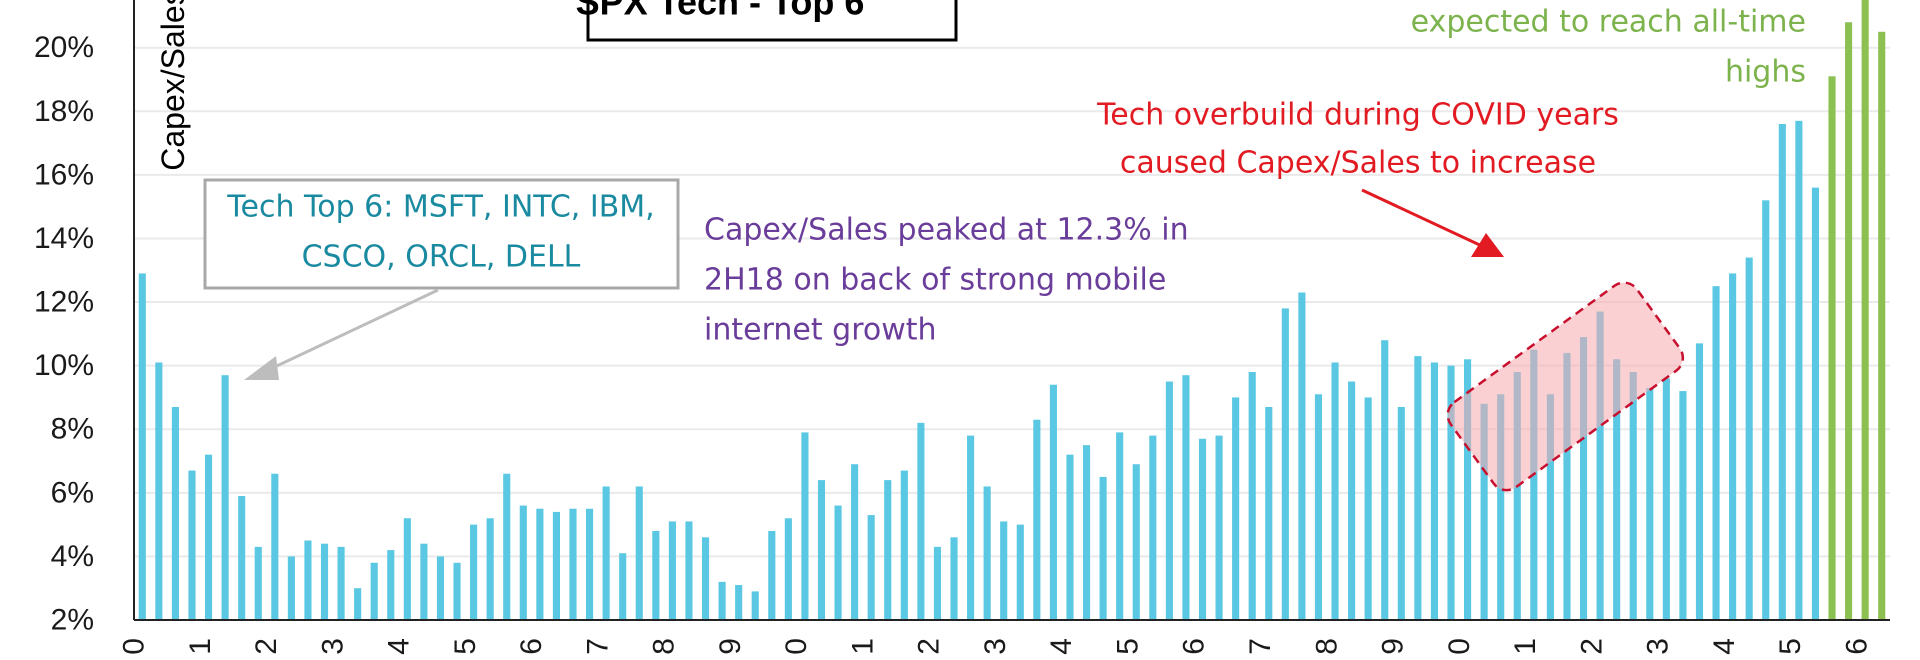 The height and width of the screenshot is (660, 1920). What do you see at coordinates (64, 302) in the screenshot?
I see `y-tick-label: 12%` at bounding box center [64, 302].